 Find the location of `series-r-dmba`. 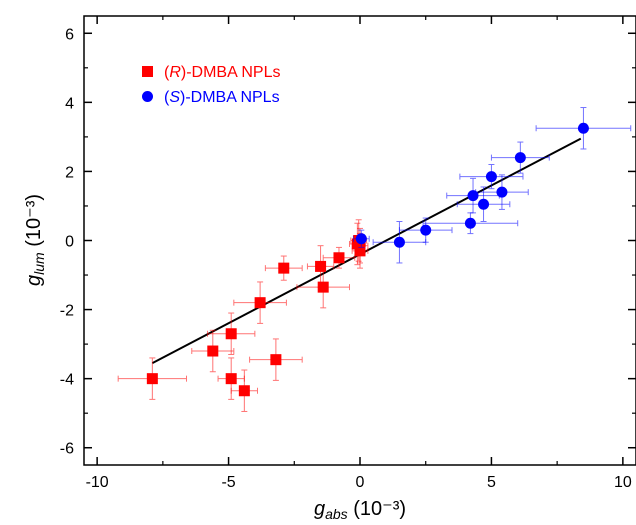

series-r-dmba is located at coordinates (243, 315).